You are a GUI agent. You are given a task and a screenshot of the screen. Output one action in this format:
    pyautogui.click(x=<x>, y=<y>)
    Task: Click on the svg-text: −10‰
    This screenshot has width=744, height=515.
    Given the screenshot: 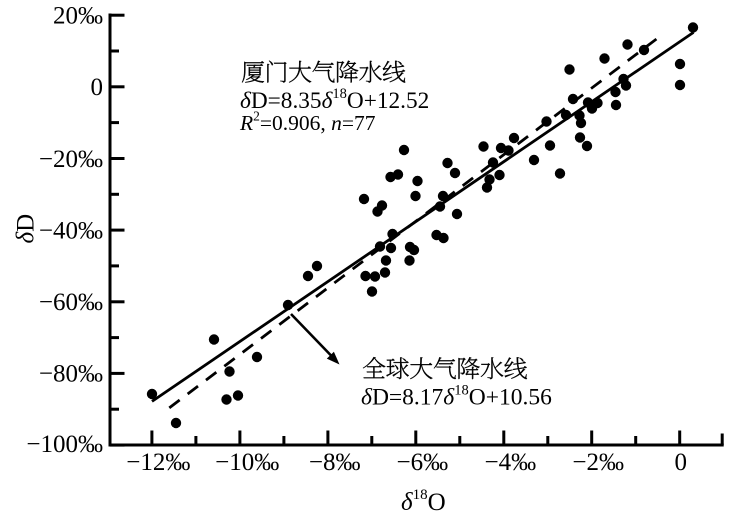 What is the action you would take?
    pyautogui.click(x=247, y=462)
    